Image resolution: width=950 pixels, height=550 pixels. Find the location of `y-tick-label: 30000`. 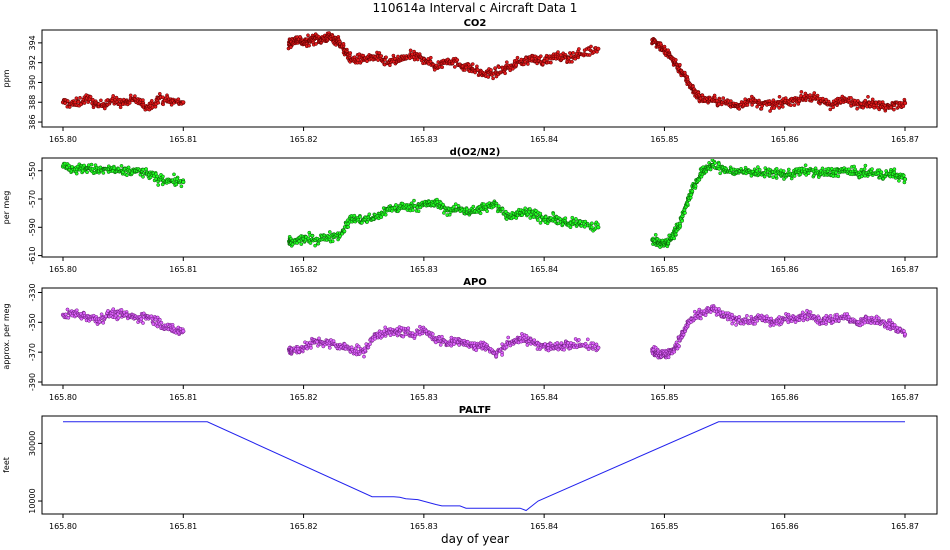

y-tick-label: 30000 is located at coordinates (32, 443).